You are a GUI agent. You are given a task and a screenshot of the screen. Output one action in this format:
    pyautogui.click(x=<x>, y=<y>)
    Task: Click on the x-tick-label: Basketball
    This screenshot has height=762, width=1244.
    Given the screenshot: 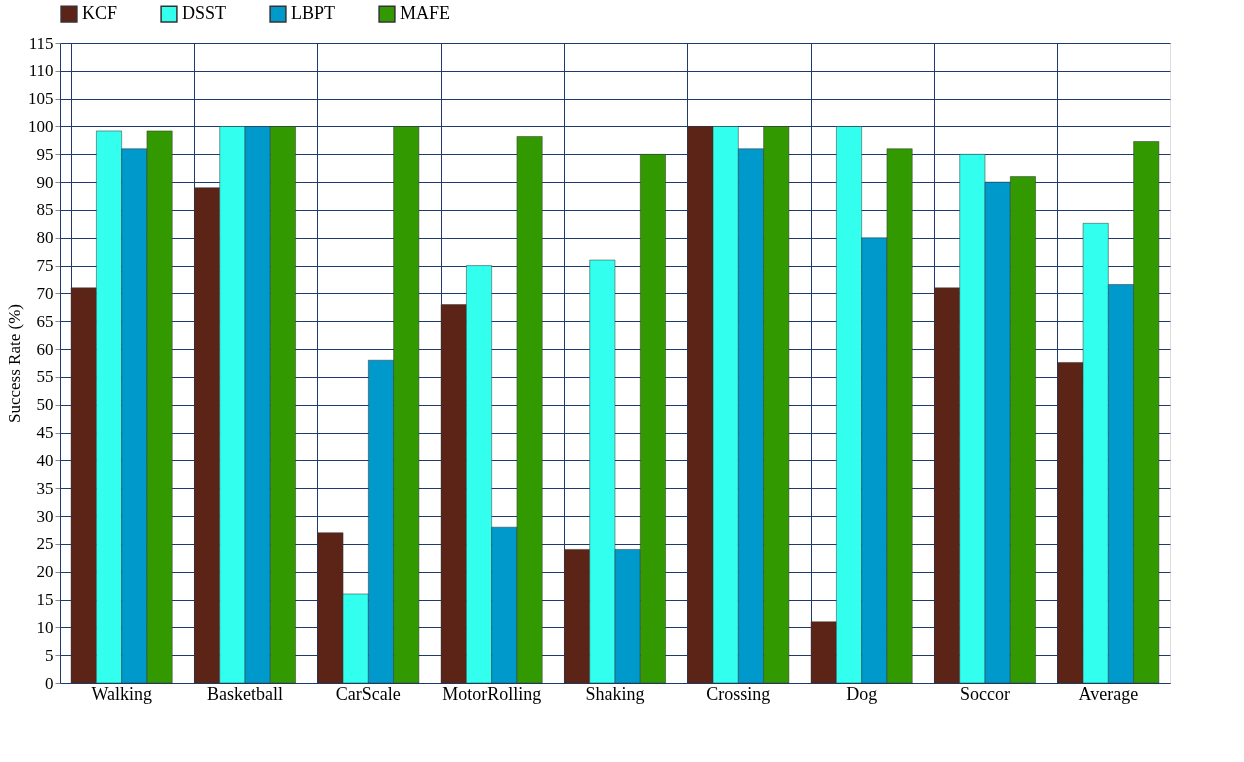 What is the action you would take?
    pyautogui.click(x=245, y=693)
    